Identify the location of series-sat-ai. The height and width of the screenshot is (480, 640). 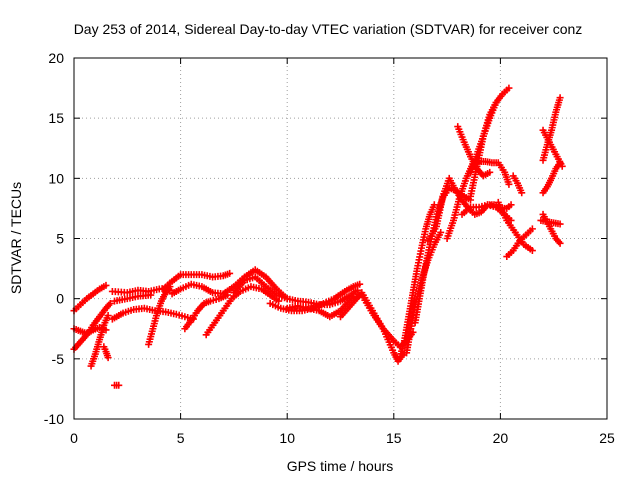
(551, 228).